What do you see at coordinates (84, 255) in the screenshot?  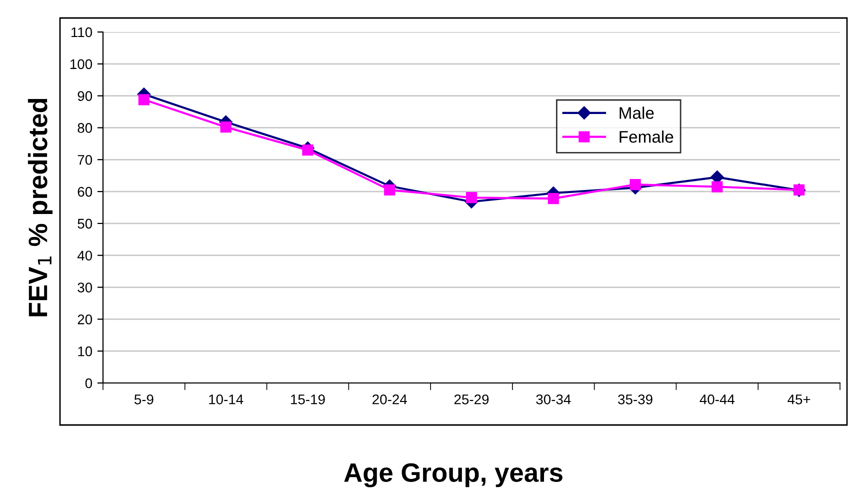 I see `y-tick-label: 40` at bounding box center [84, 255].